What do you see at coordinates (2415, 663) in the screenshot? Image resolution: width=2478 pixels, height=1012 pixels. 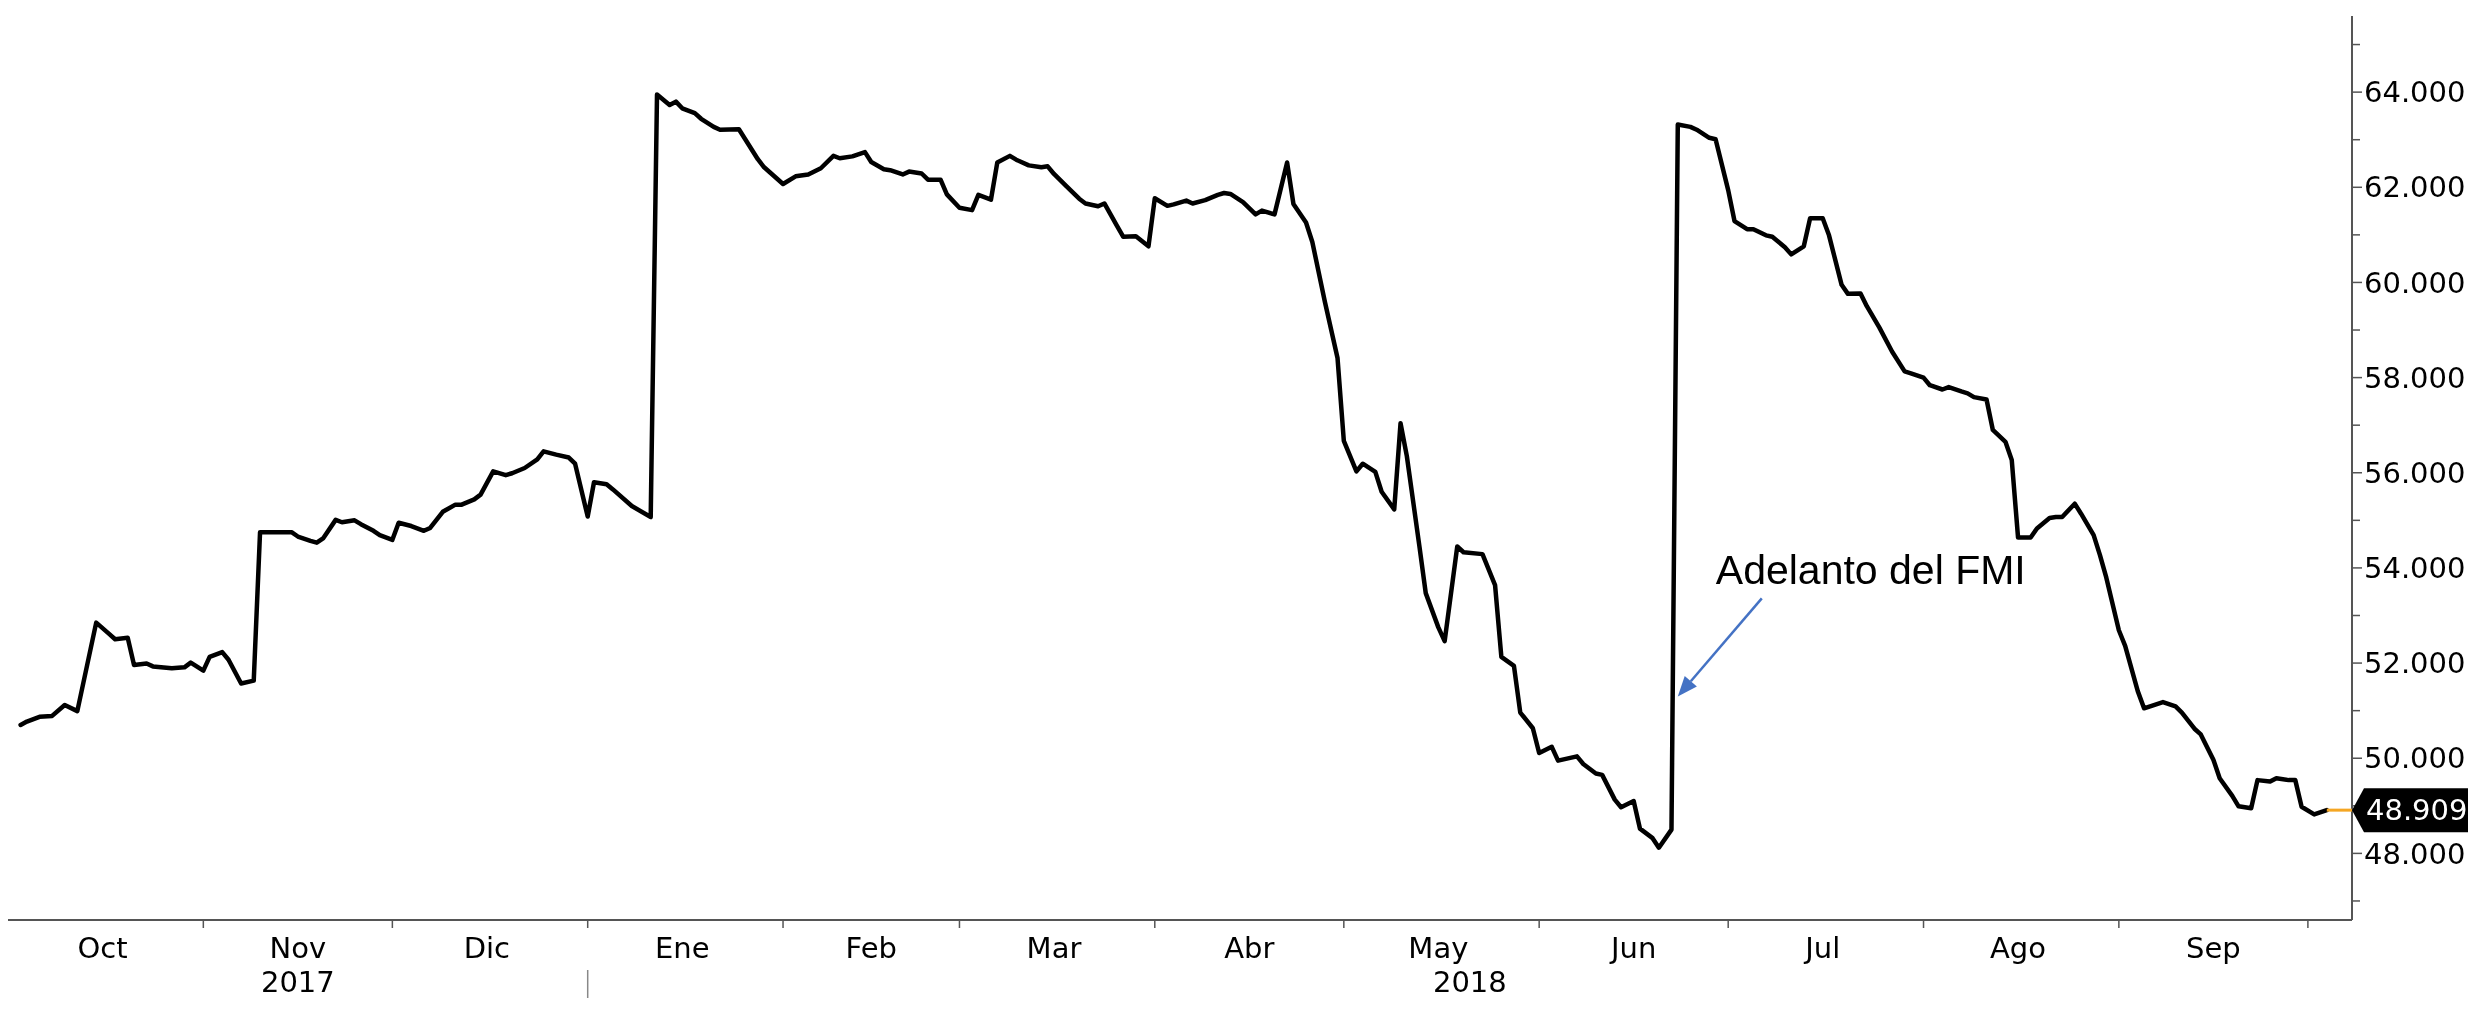 I see `y-tick-label: 52.000` at bounding box center [2415, 663].